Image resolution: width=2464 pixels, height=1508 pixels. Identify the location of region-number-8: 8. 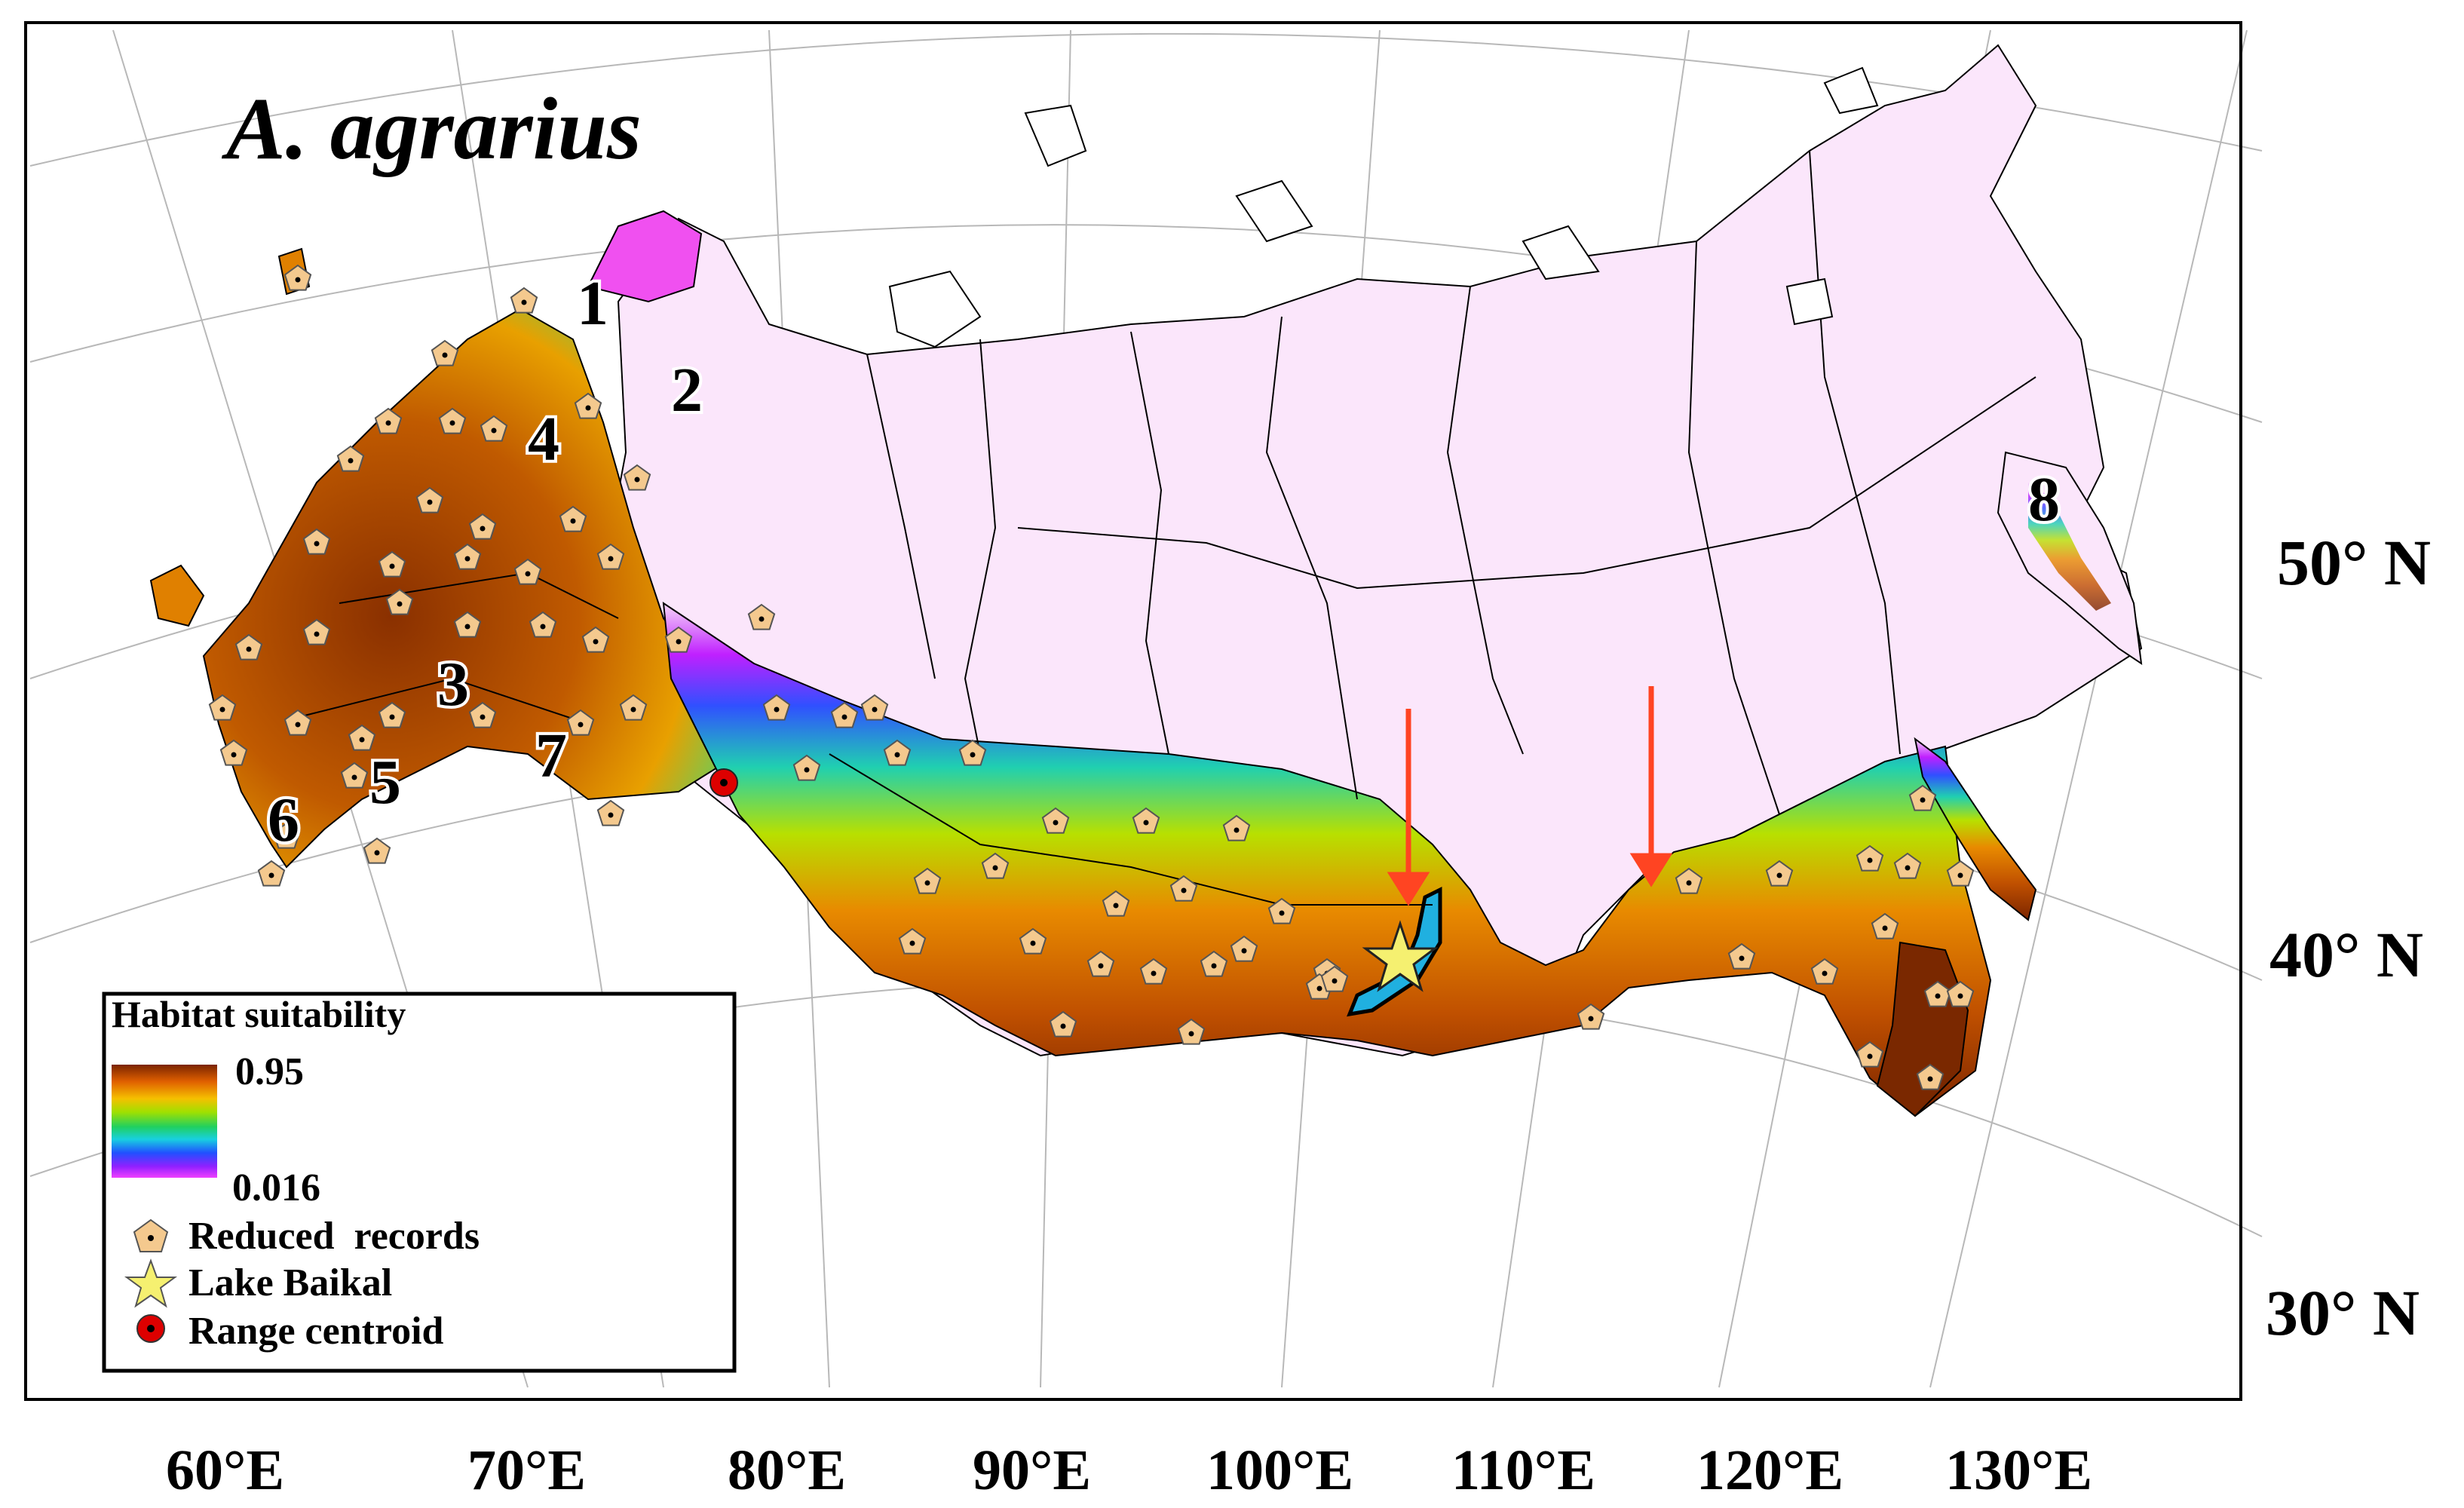
(2044, 499).